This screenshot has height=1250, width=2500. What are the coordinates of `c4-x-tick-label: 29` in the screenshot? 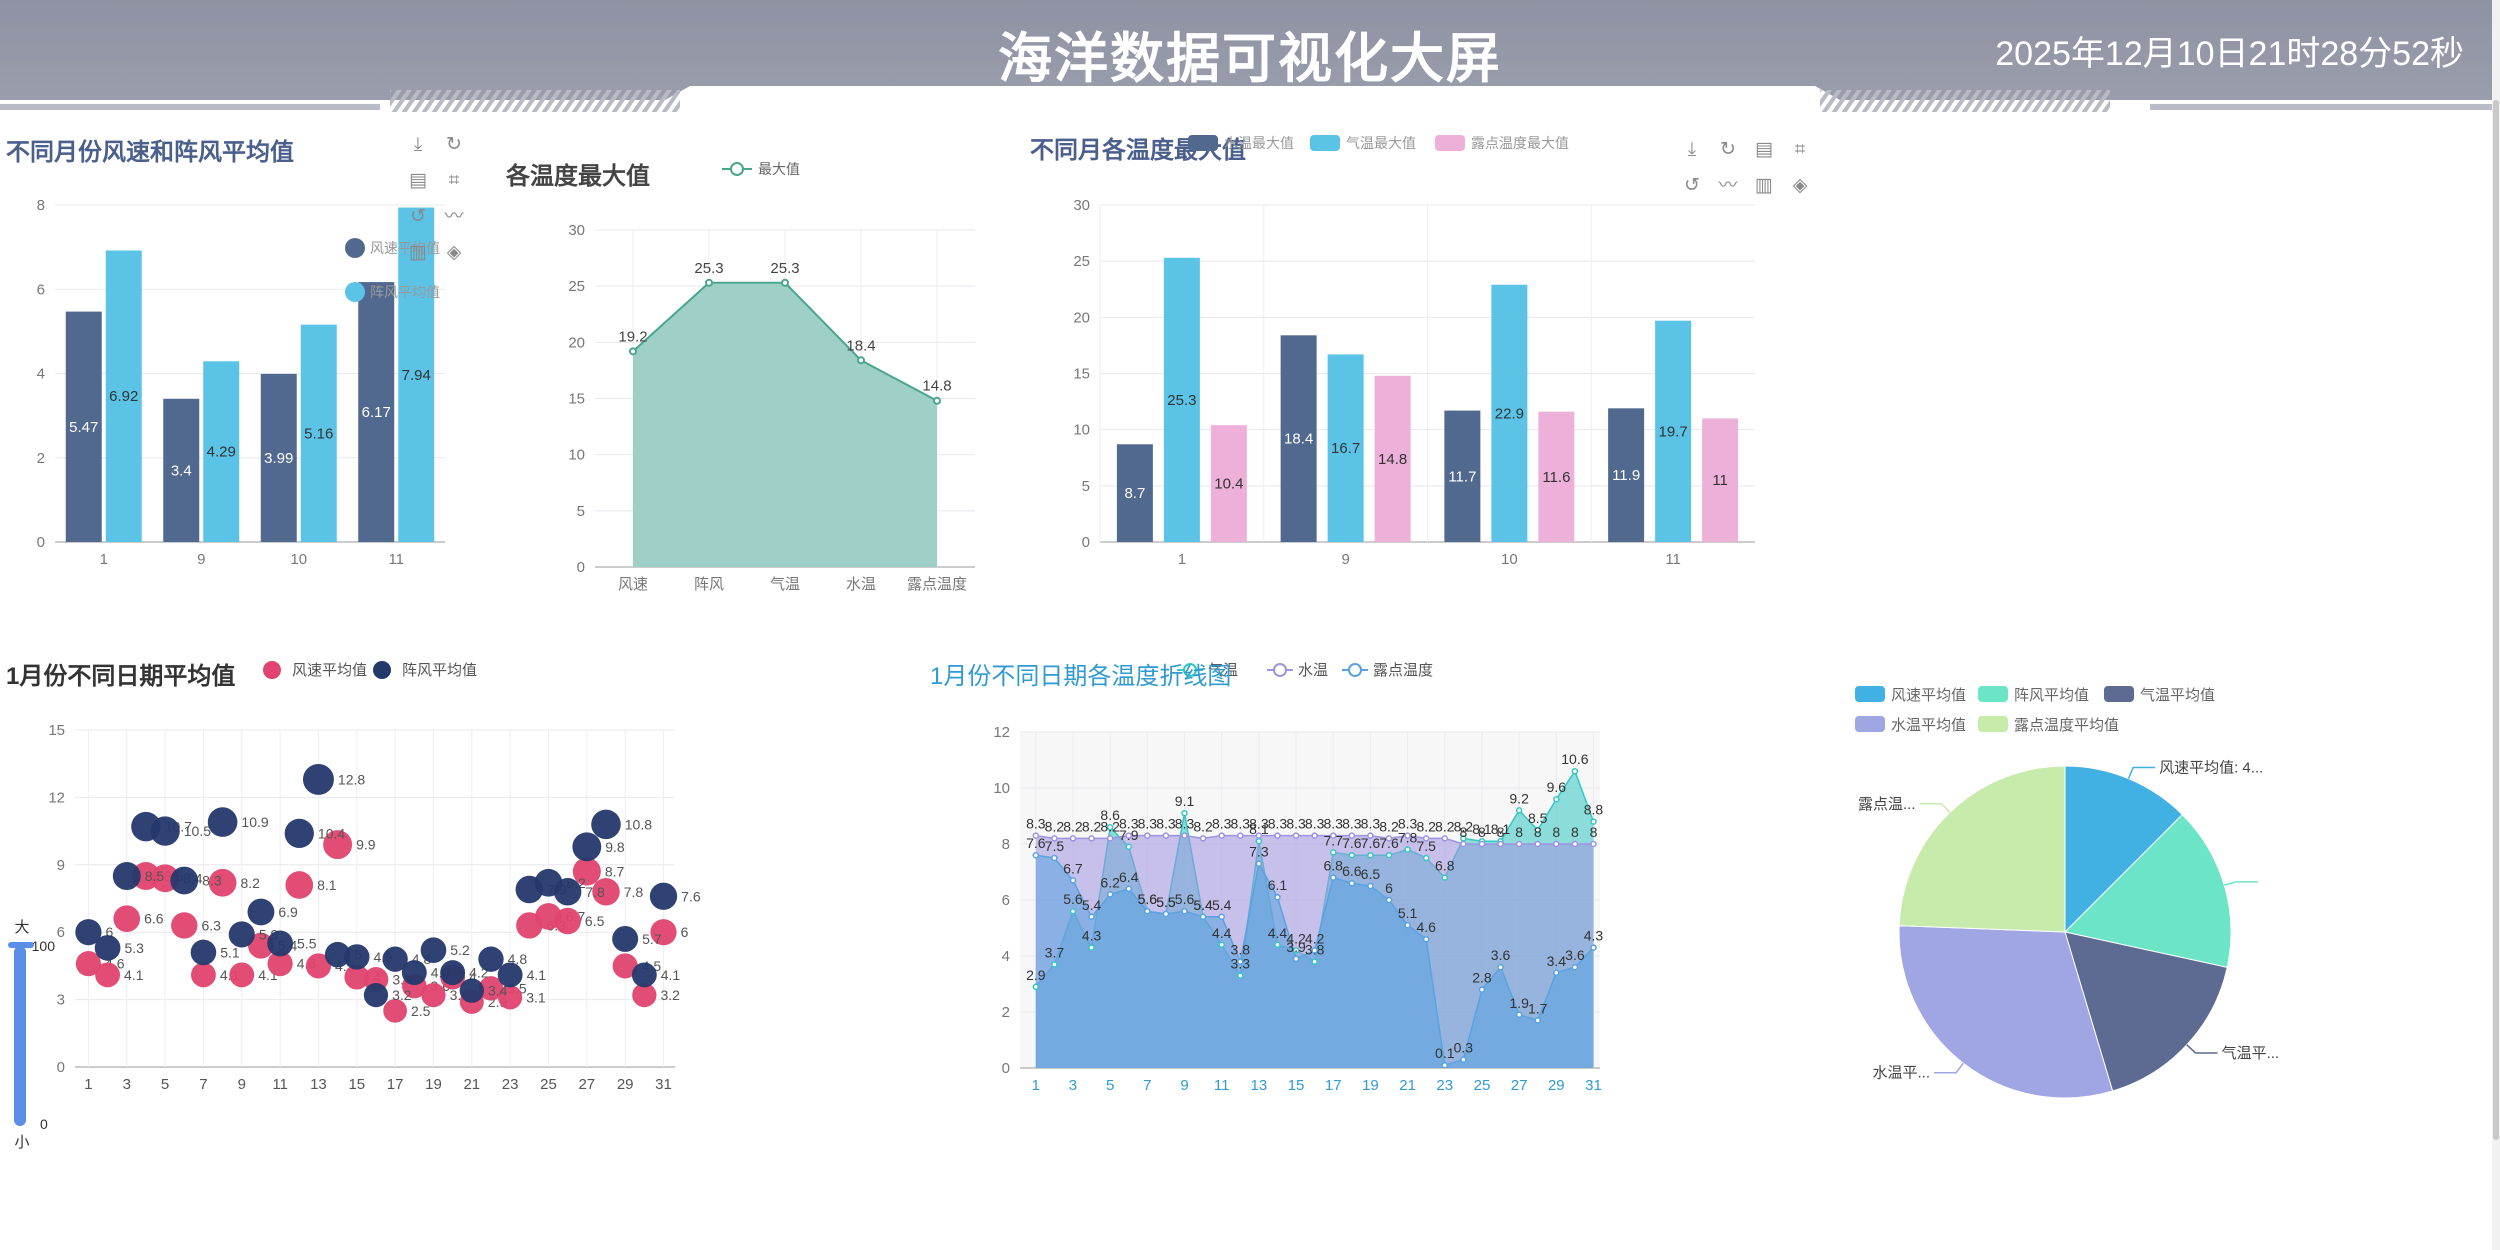 It's located at (625, 1084).